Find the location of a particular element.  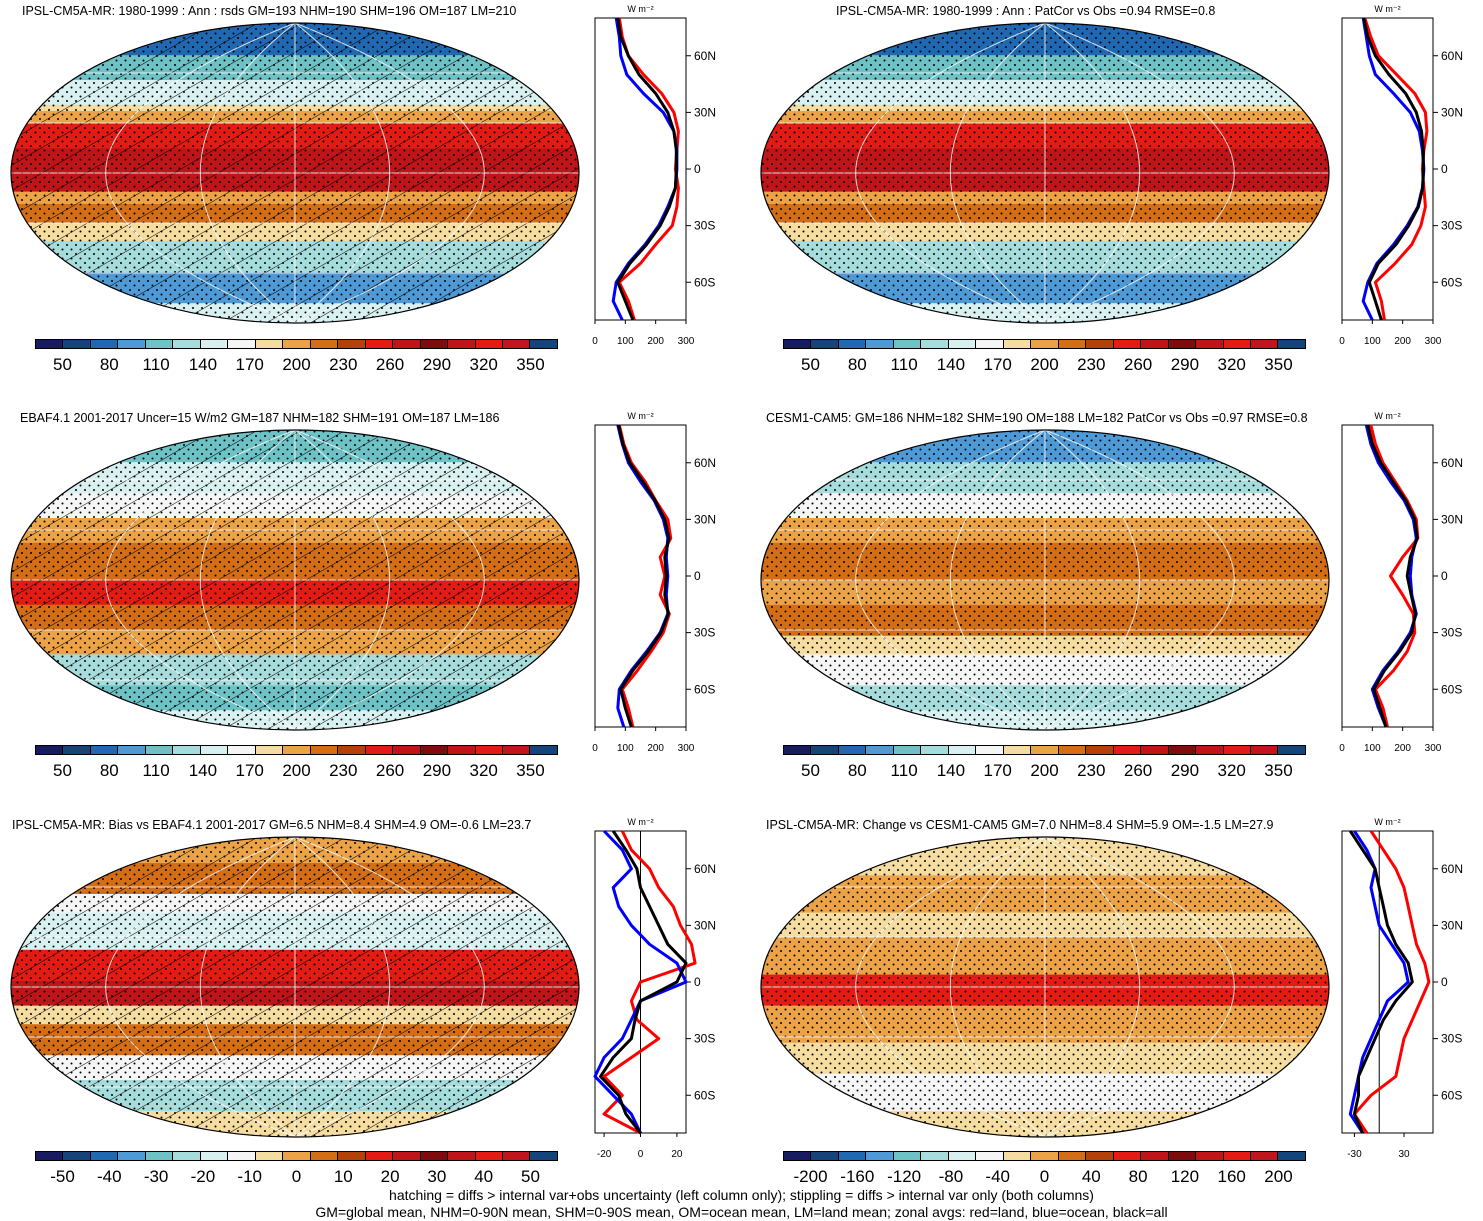

colorbar-tick-label: 320 is located at coordinates (483, 770).